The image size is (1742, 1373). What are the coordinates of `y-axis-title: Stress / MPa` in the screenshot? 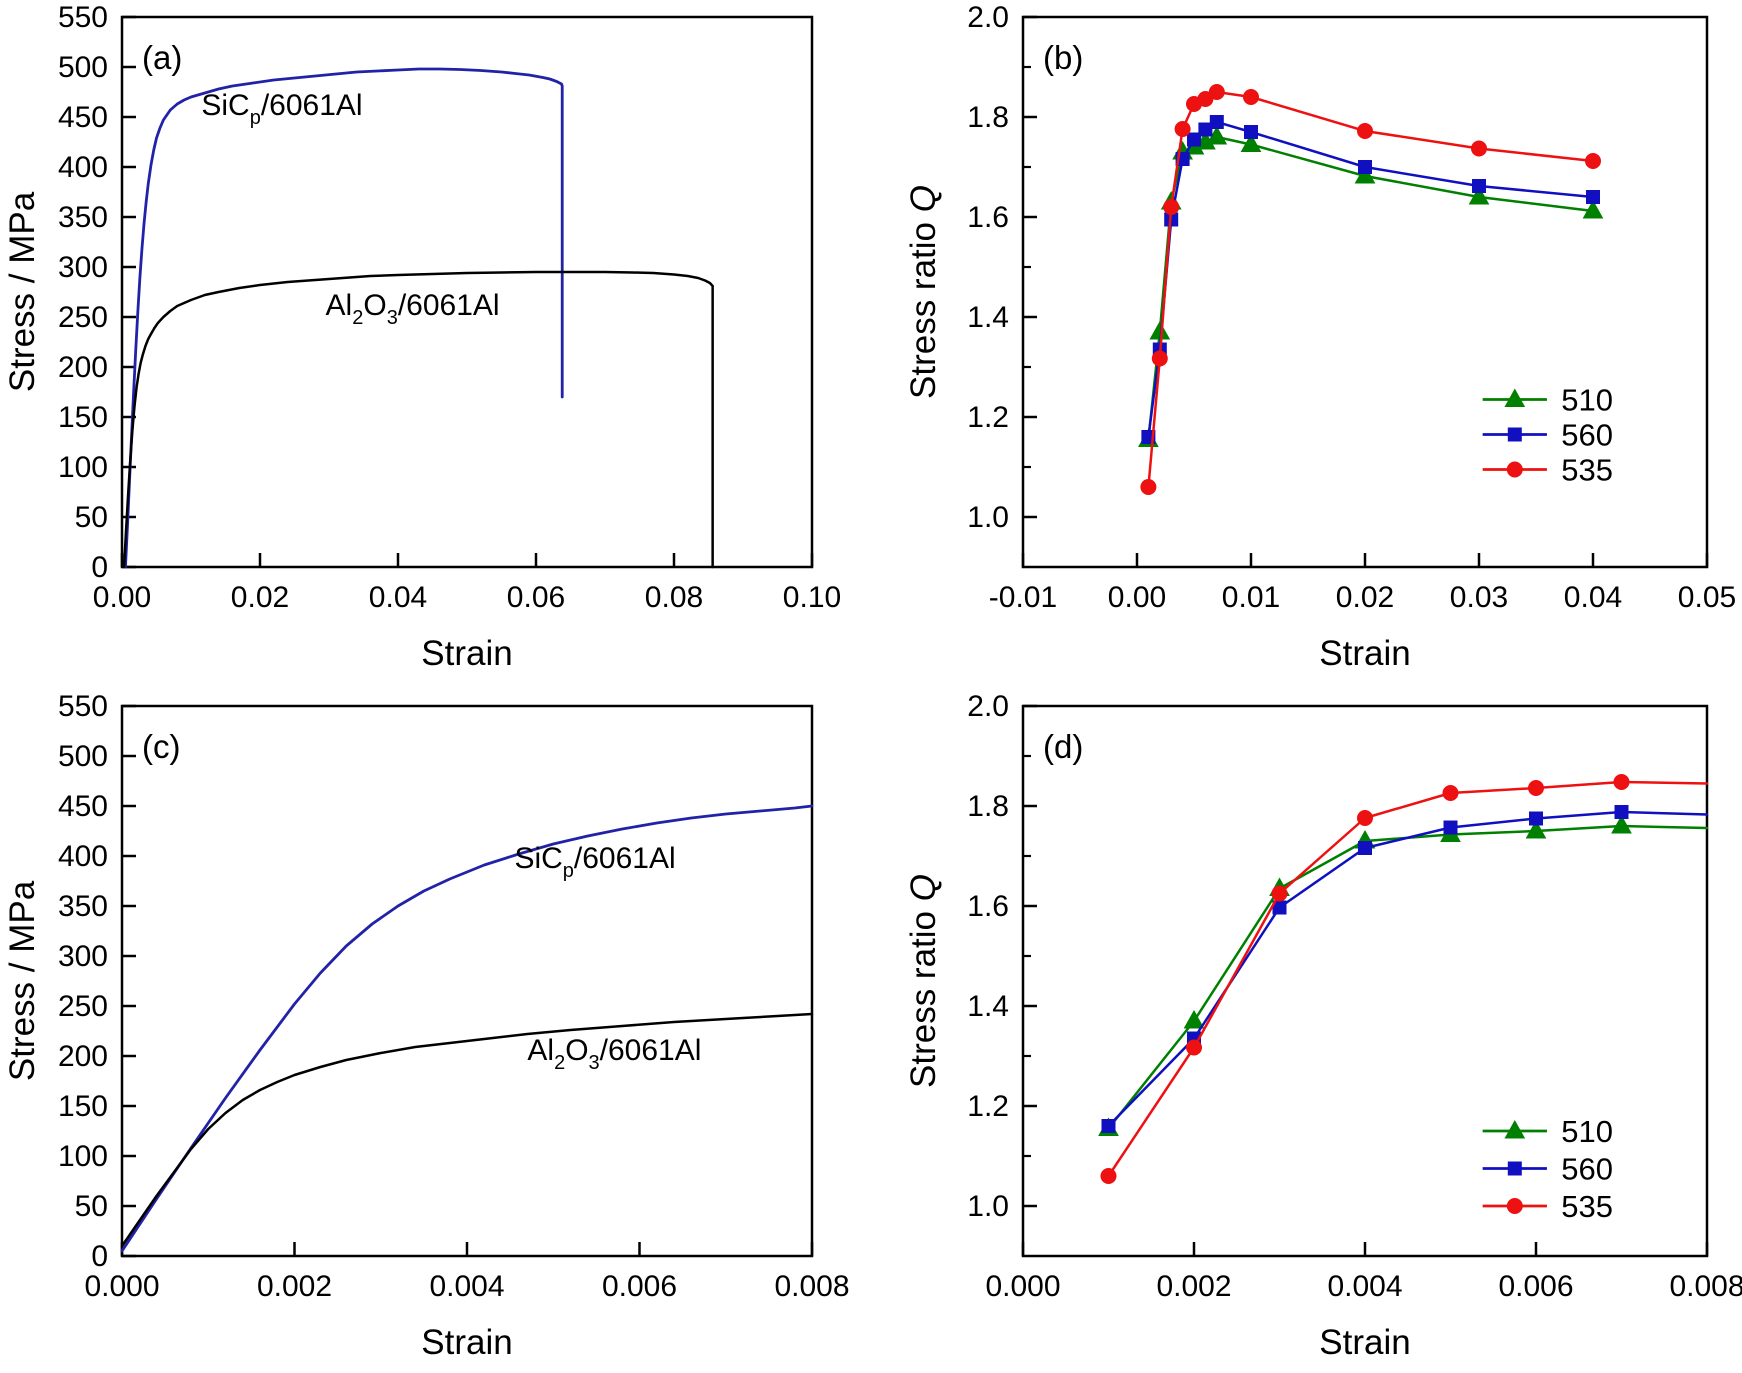 It's located at (22, 980).